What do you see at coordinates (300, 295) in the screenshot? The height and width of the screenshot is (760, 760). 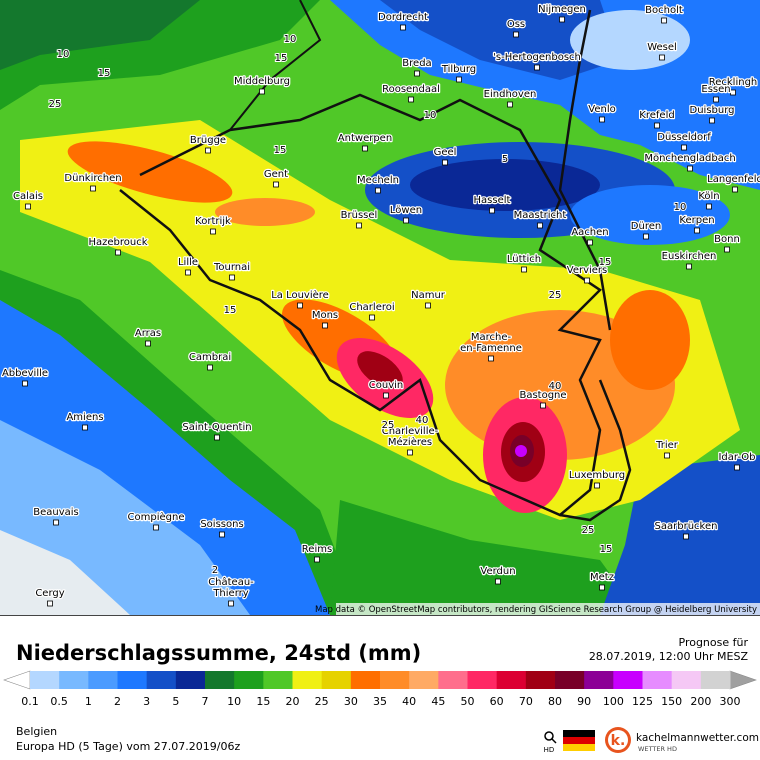 I see `city-label: La Louvière` at bounding box center [300, 295].